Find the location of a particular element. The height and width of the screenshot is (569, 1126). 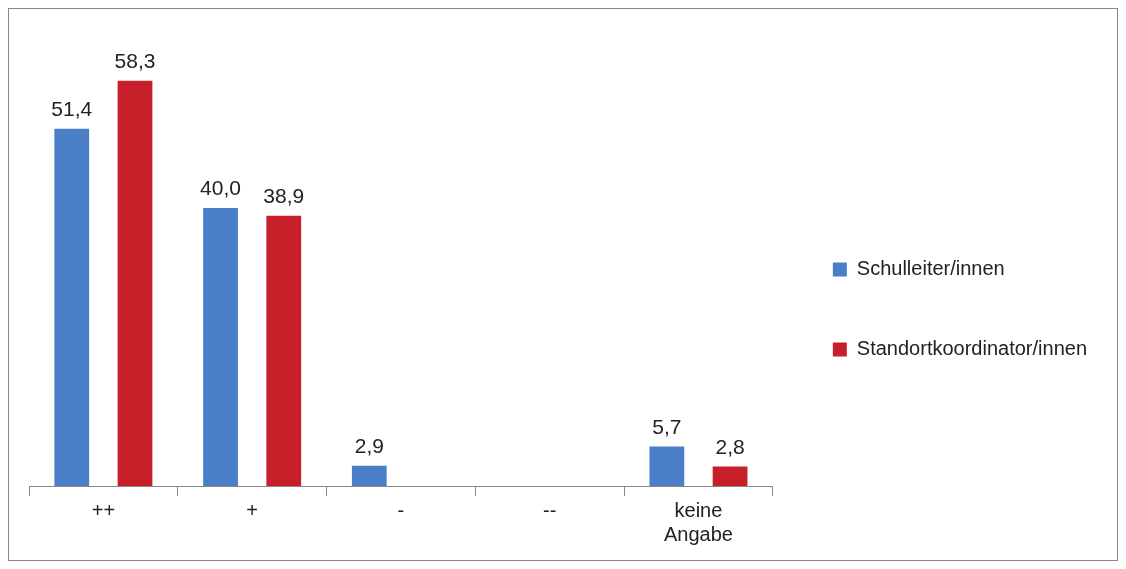

x-tick-label: -- is located at coordinates (550, 509).